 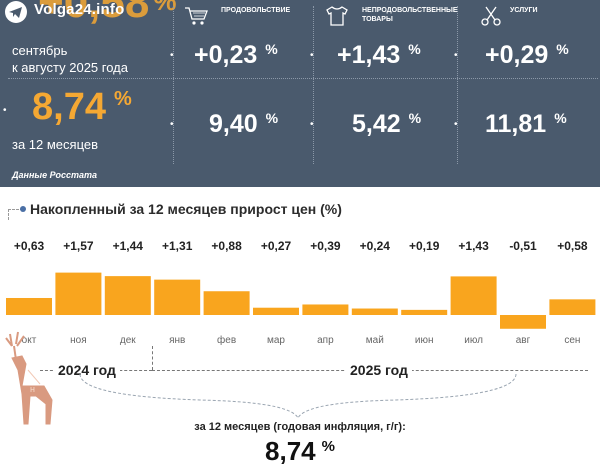 I want to click on category-services-monthly: +0,29%, so click(x=527, y=55).